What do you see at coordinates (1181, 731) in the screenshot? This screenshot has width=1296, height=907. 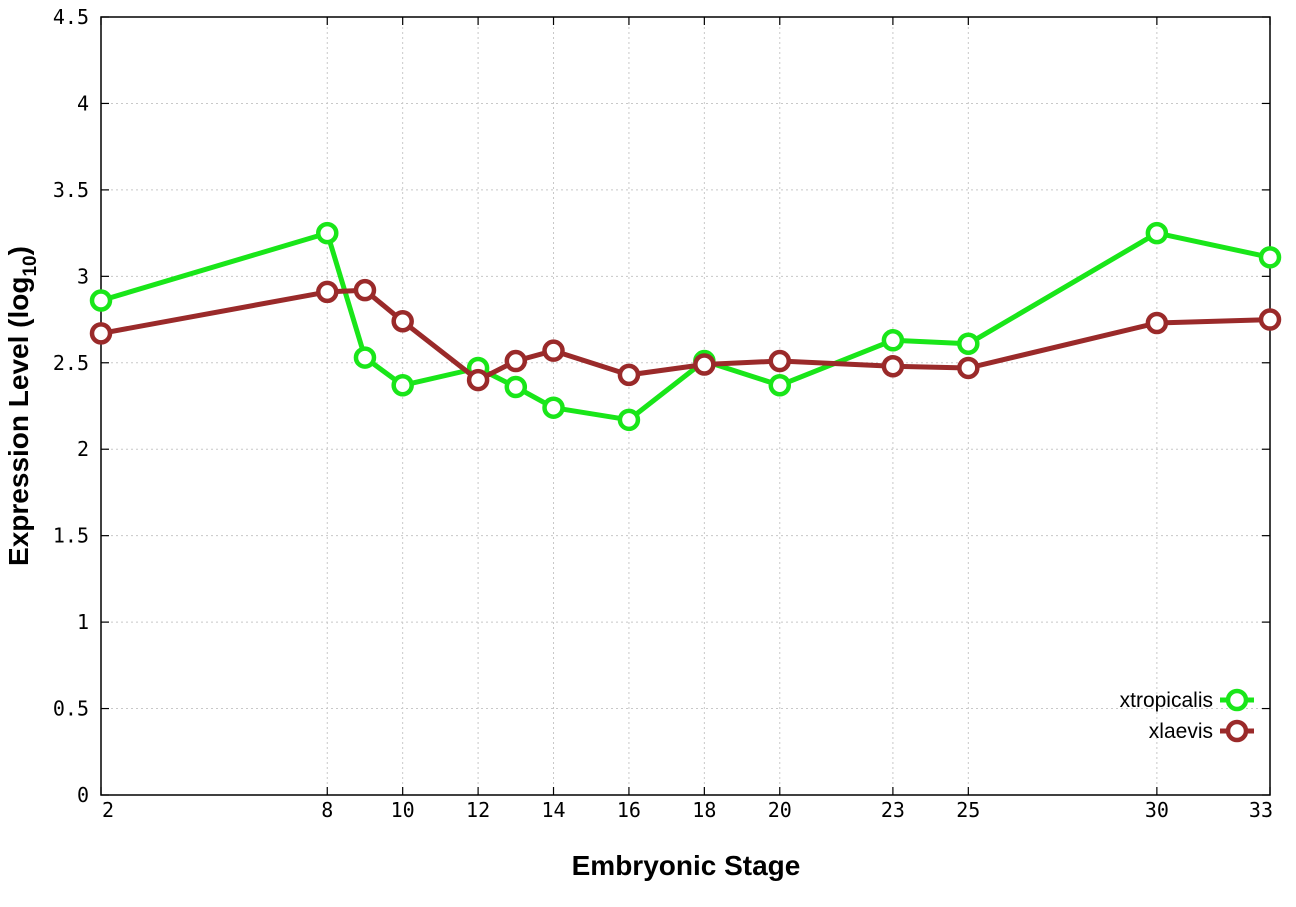 I see `legend-label: xlaevis` at bounding box center [1181, 731].